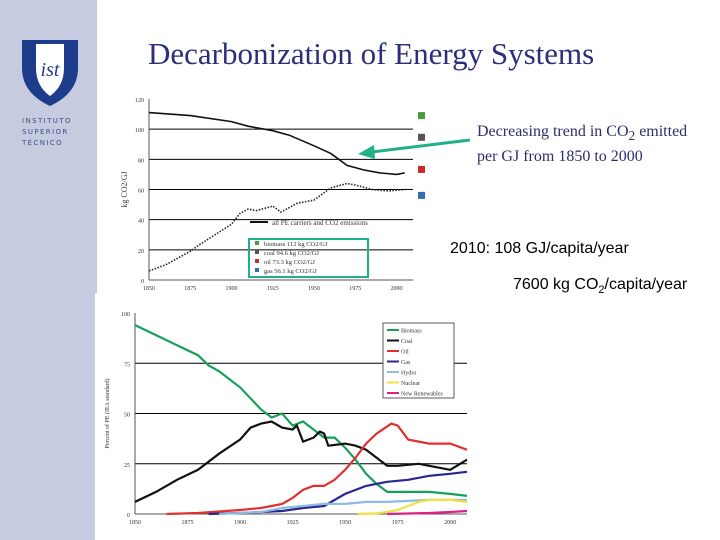 The width and height of the screenshot is (720, 540). What do you see at coordinates (276, 143) in the screenshot?
I see `series-line-all-pe-carriers-and-co2-emissions` at bounding box center [276, 143].